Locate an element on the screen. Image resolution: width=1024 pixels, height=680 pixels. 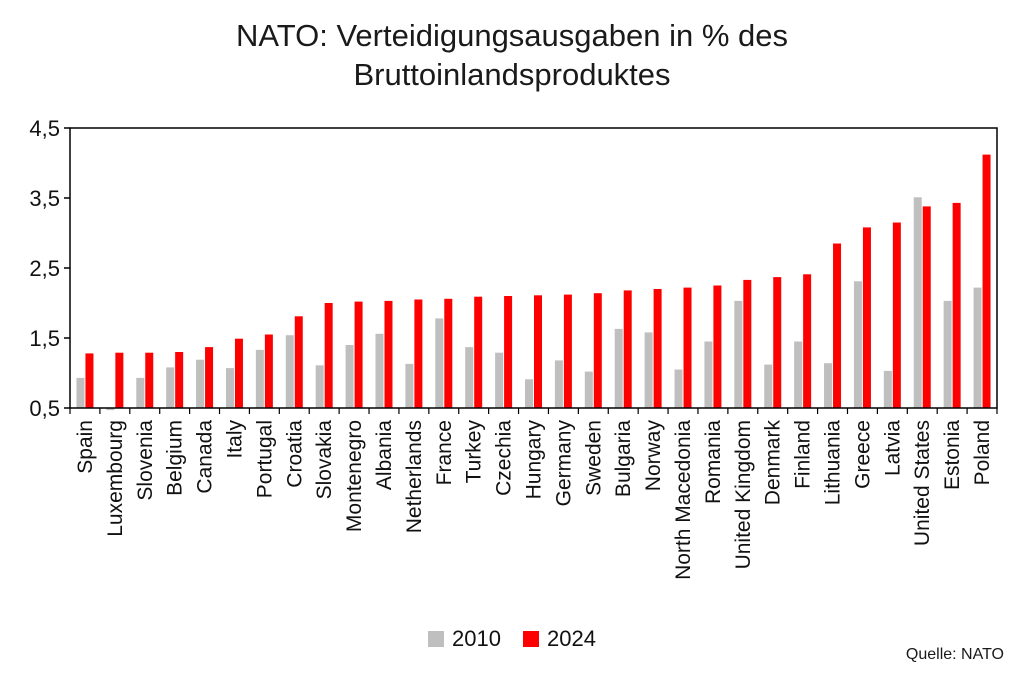
x-tick-label-germany: Germany is located at coordinates (563, 463).